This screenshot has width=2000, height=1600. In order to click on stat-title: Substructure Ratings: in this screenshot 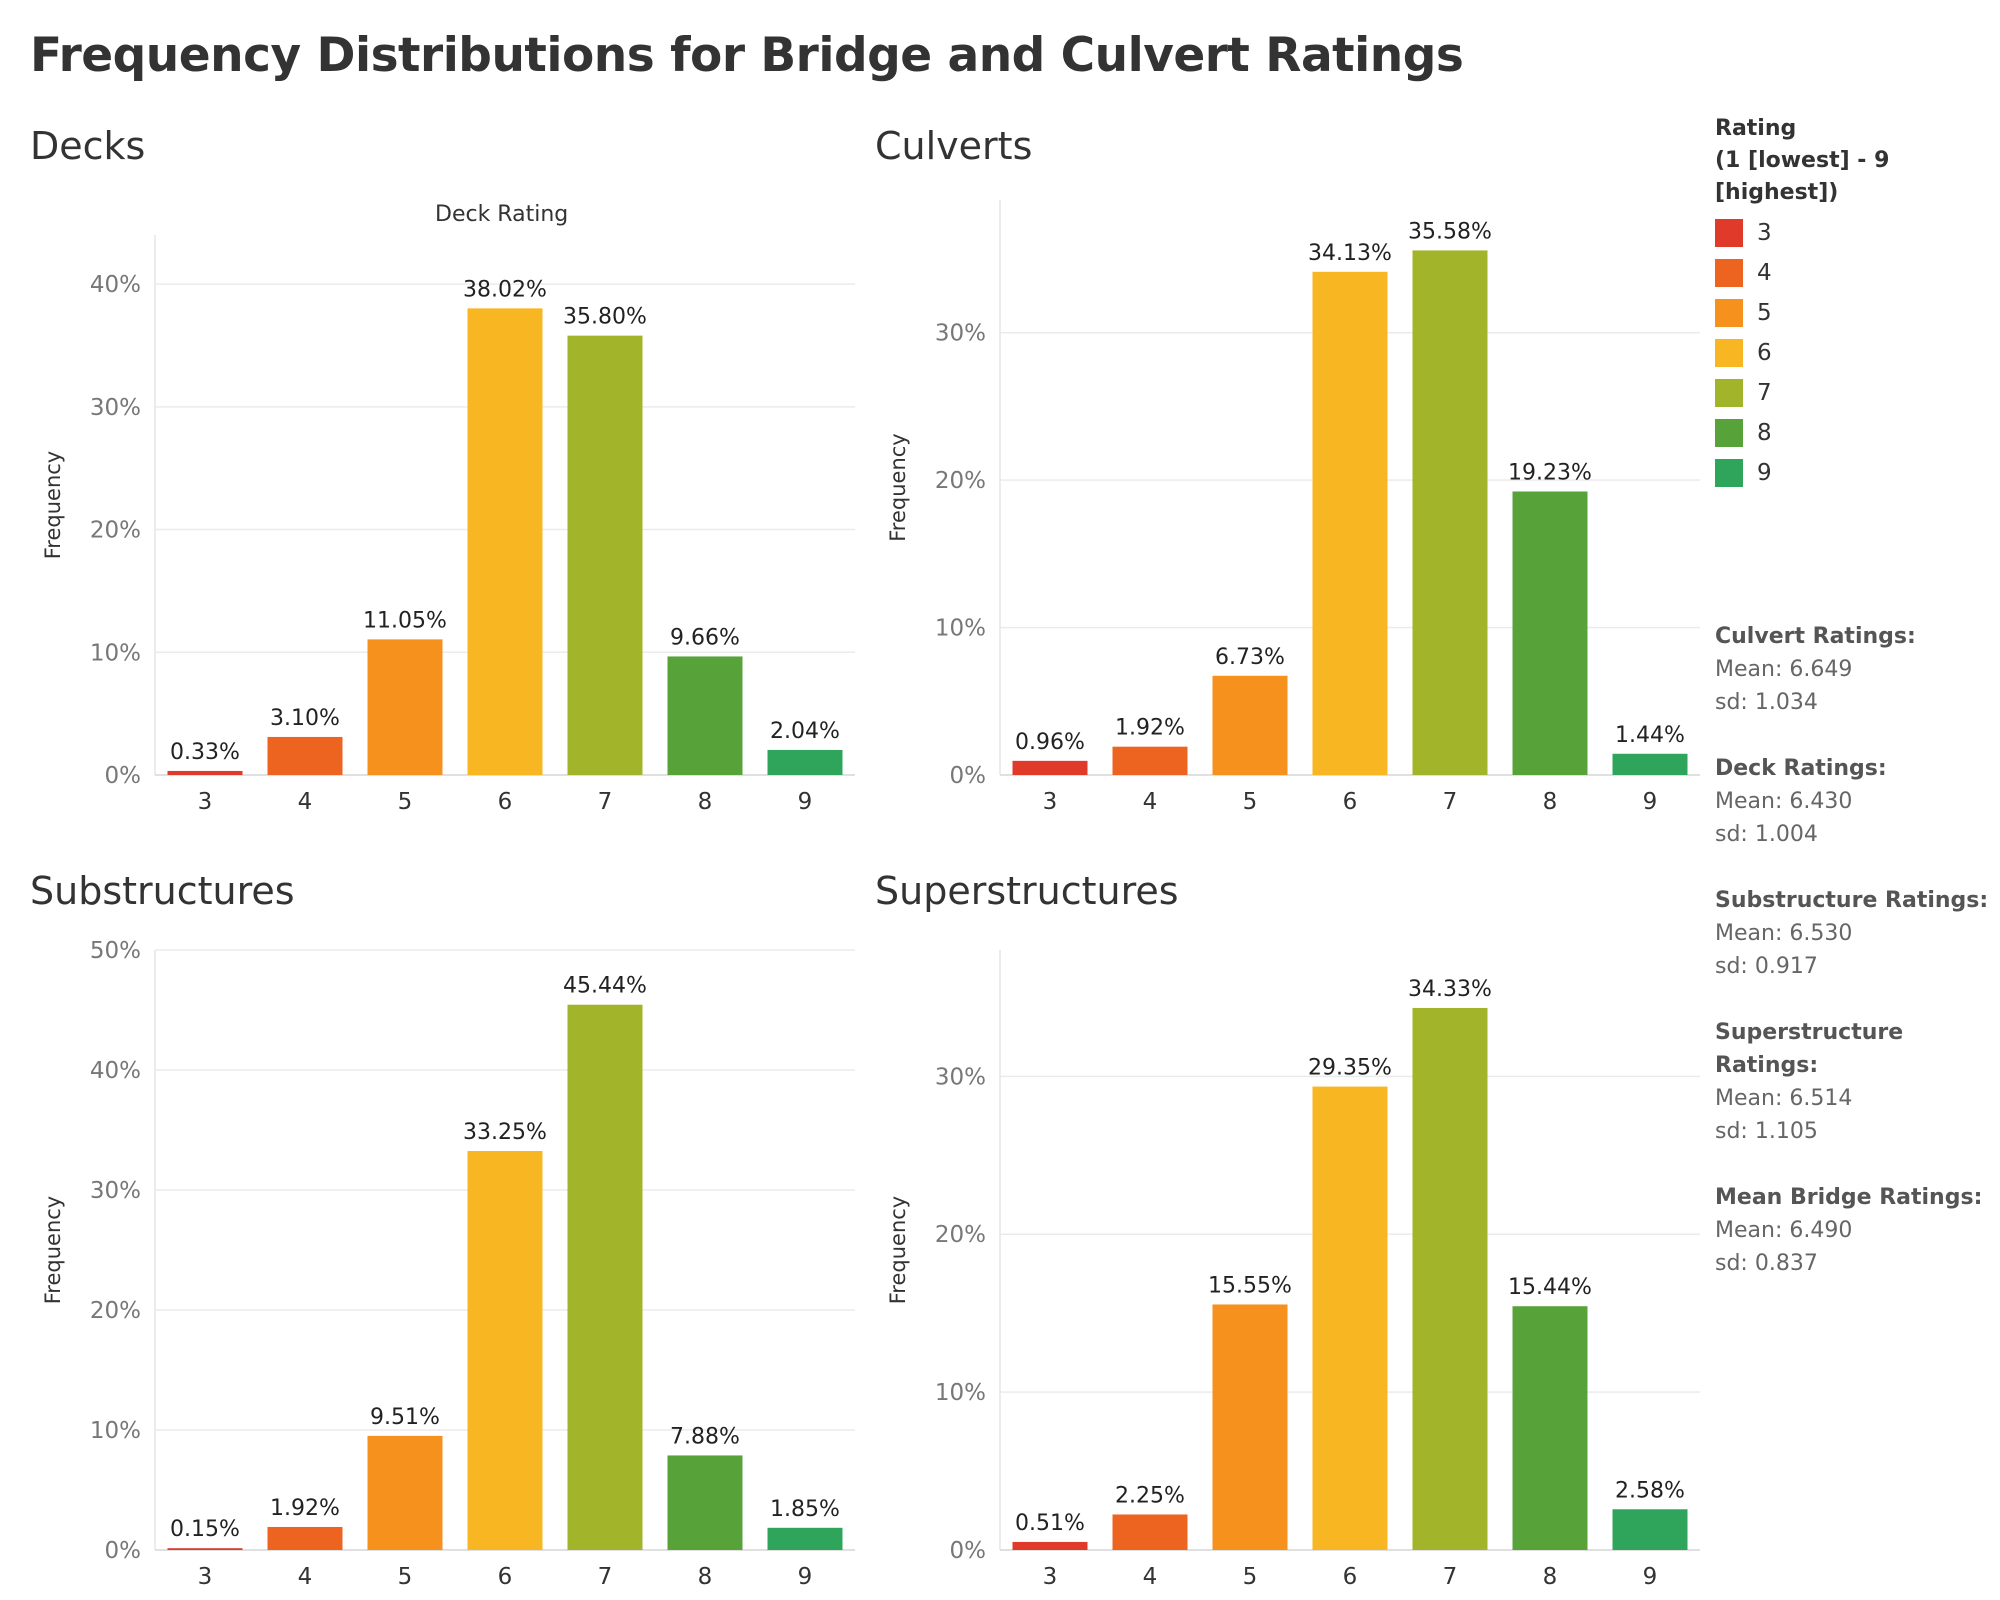, I will do `click(1852, 900)`.